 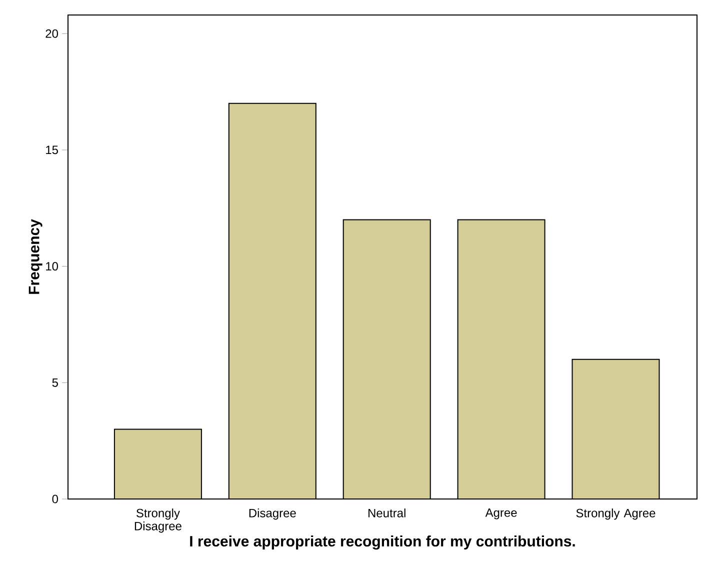 I want to click on y-tick-label: 0, so click(x=55, y=499).